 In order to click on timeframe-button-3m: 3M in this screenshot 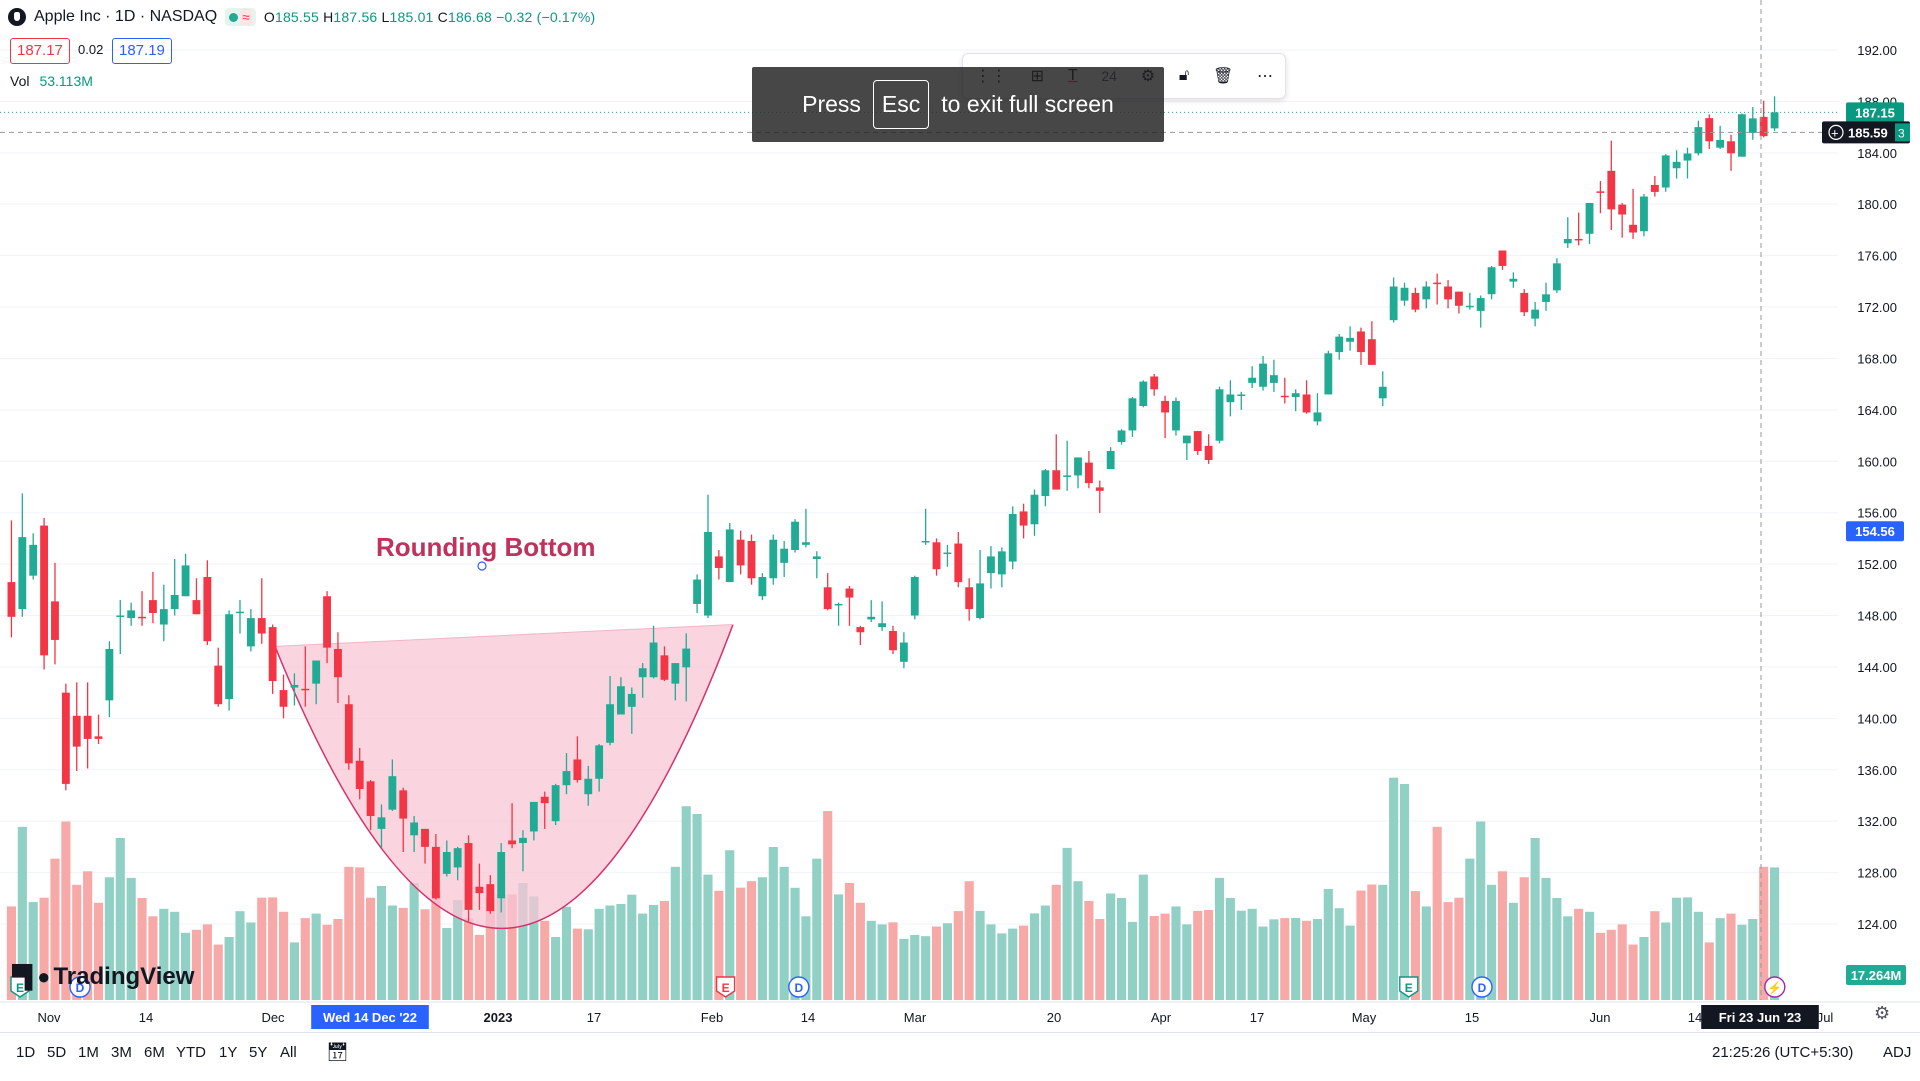, I will do `click(121, 1052)`.